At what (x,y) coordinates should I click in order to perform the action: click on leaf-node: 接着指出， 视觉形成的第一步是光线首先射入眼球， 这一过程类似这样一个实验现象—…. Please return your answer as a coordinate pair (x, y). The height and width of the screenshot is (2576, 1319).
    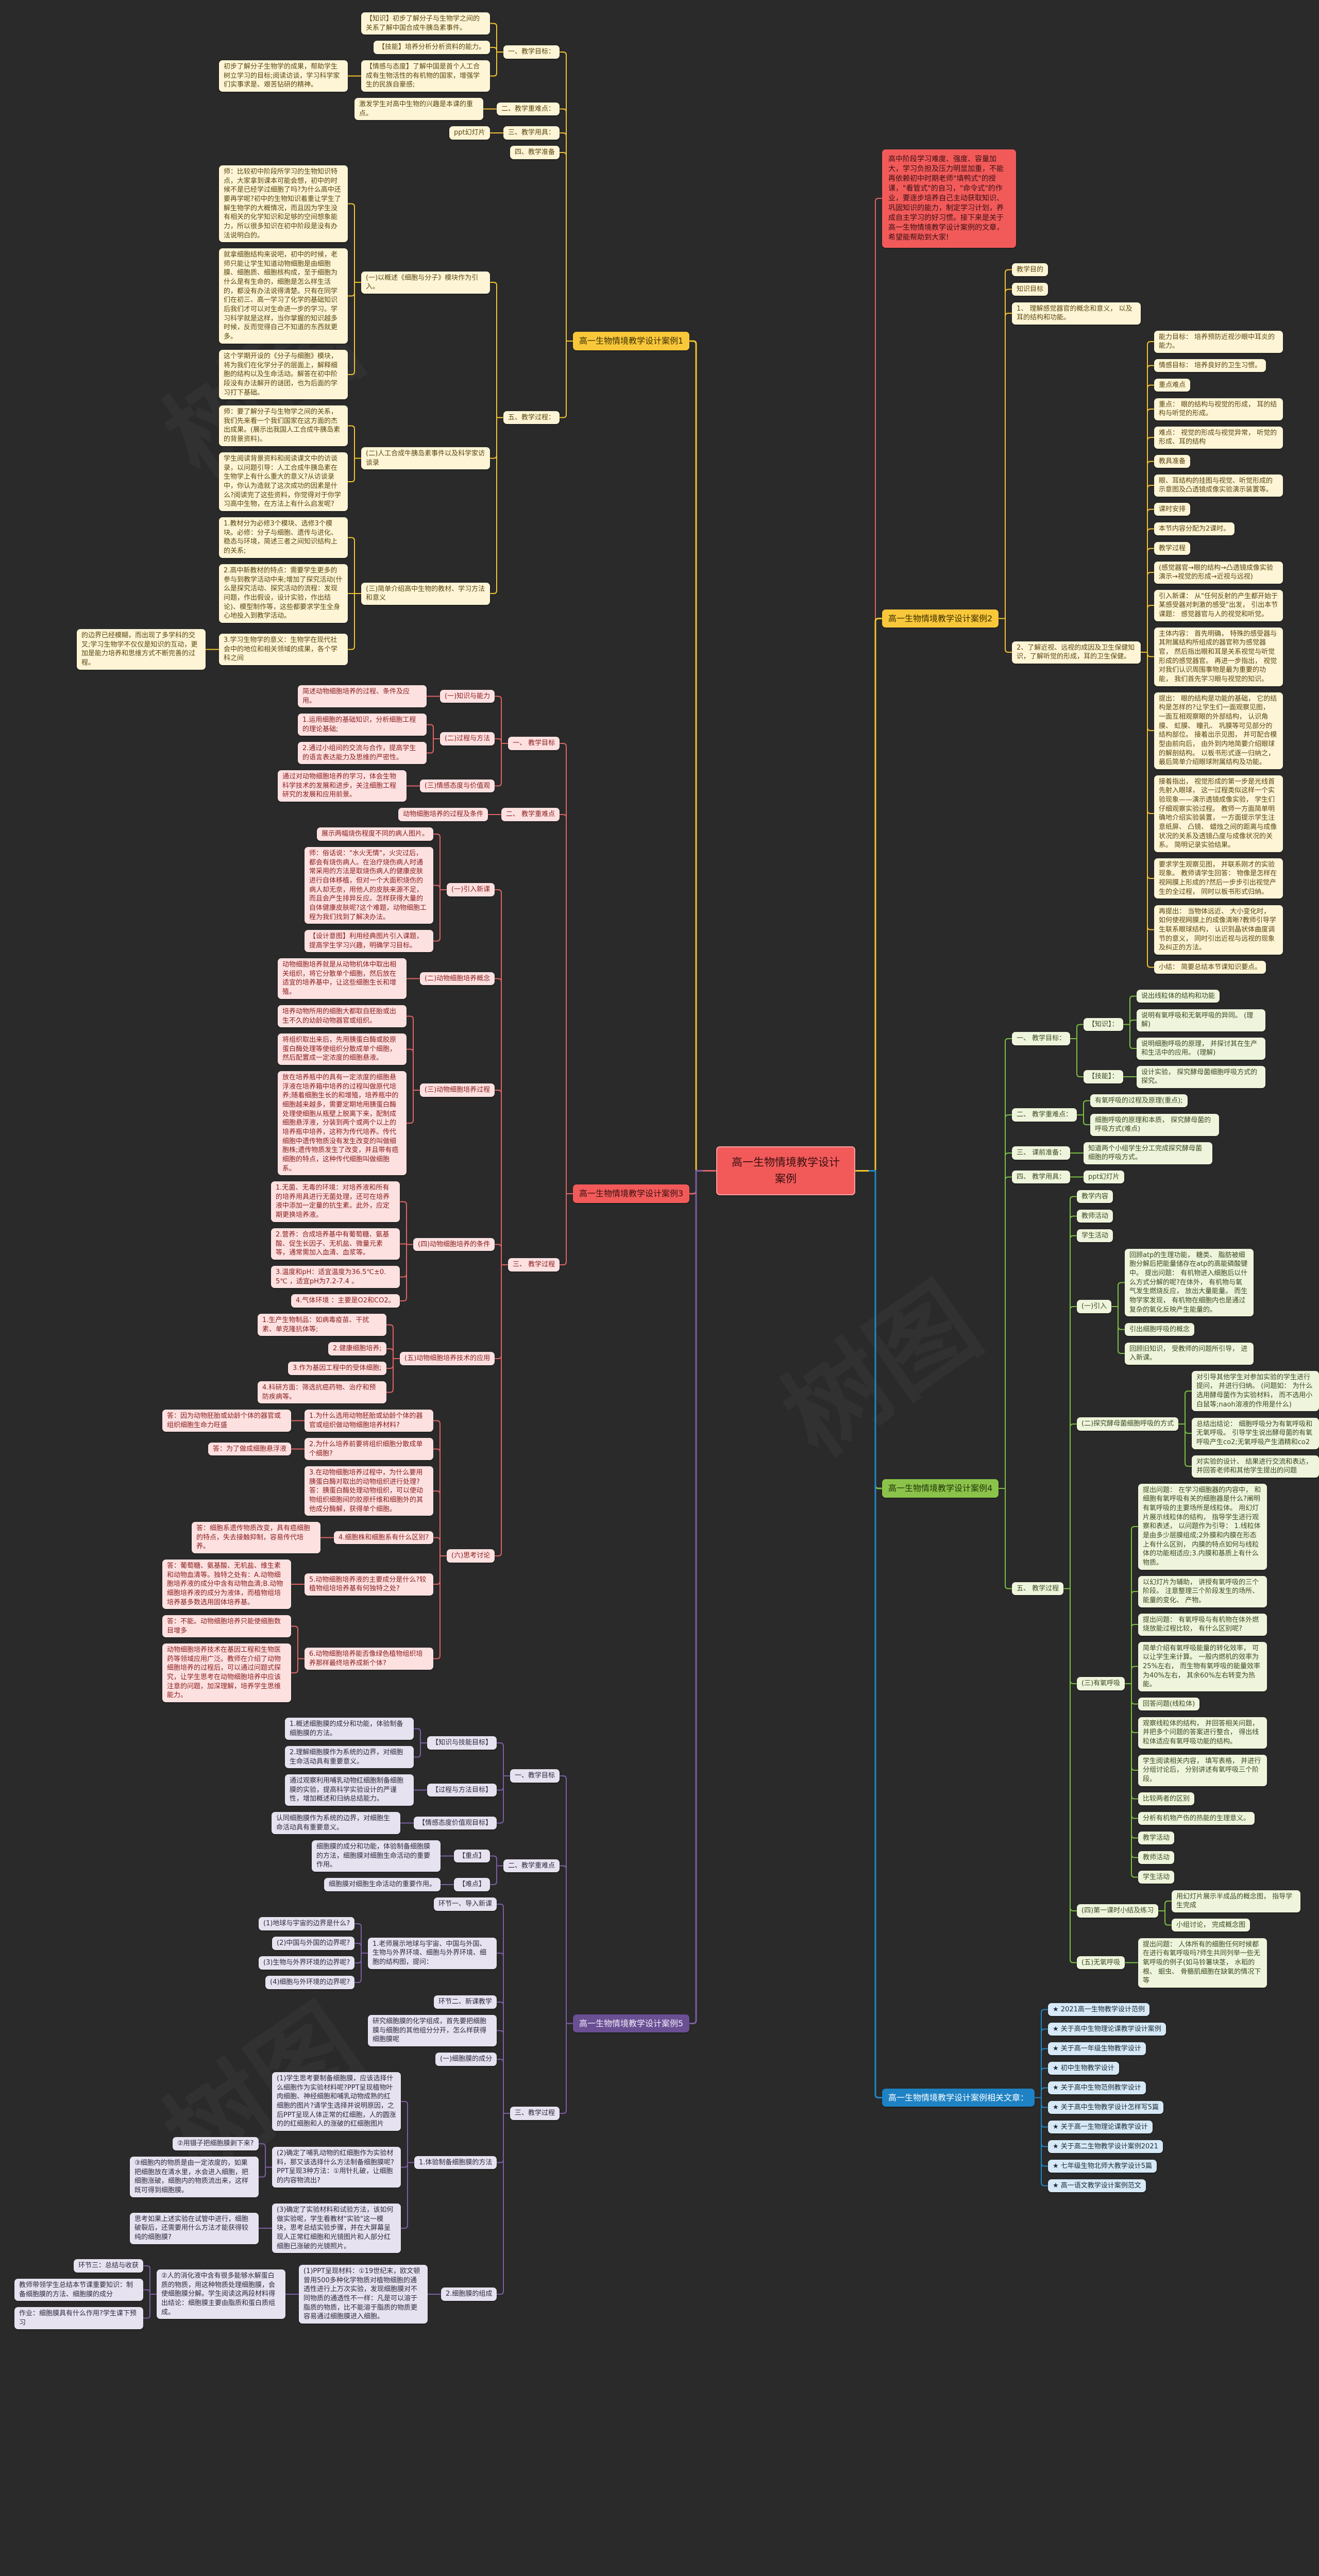
    Looking at the image, I should click on (1218, 813).